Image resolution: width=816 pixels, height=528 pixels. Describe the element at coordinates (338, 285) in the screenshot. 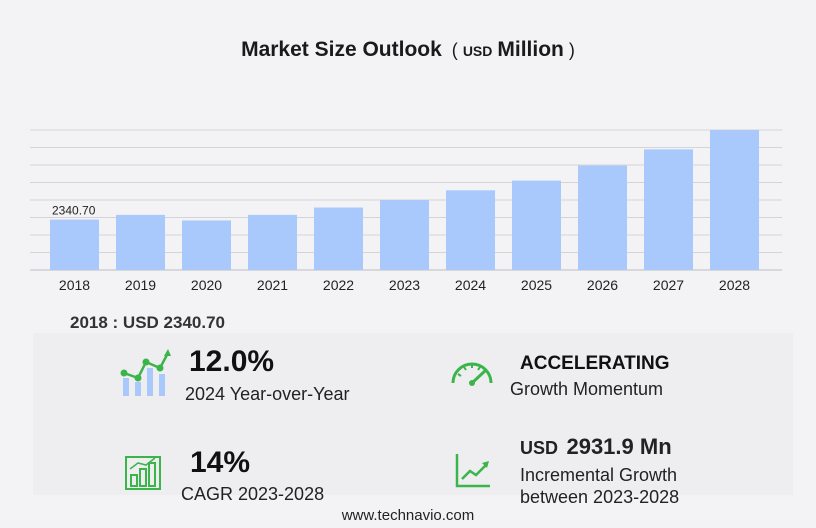

I see `x-tick-label: 2022` at that location.